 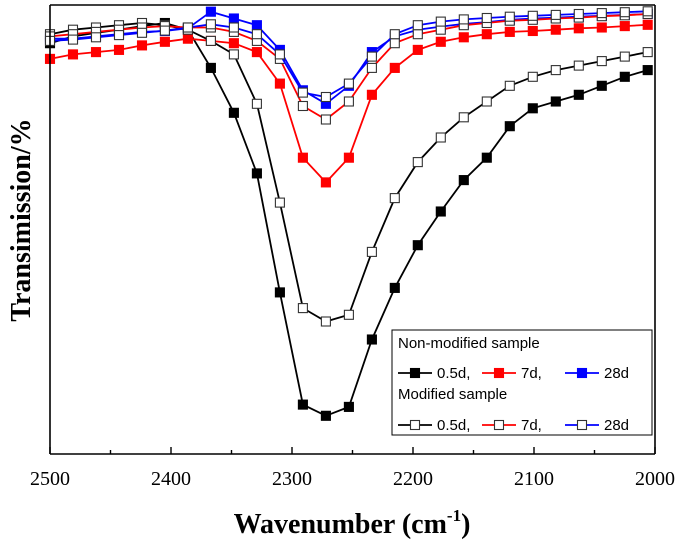 I want to click on legend-group2-title: Modified sample, so click(x=452, y=394).